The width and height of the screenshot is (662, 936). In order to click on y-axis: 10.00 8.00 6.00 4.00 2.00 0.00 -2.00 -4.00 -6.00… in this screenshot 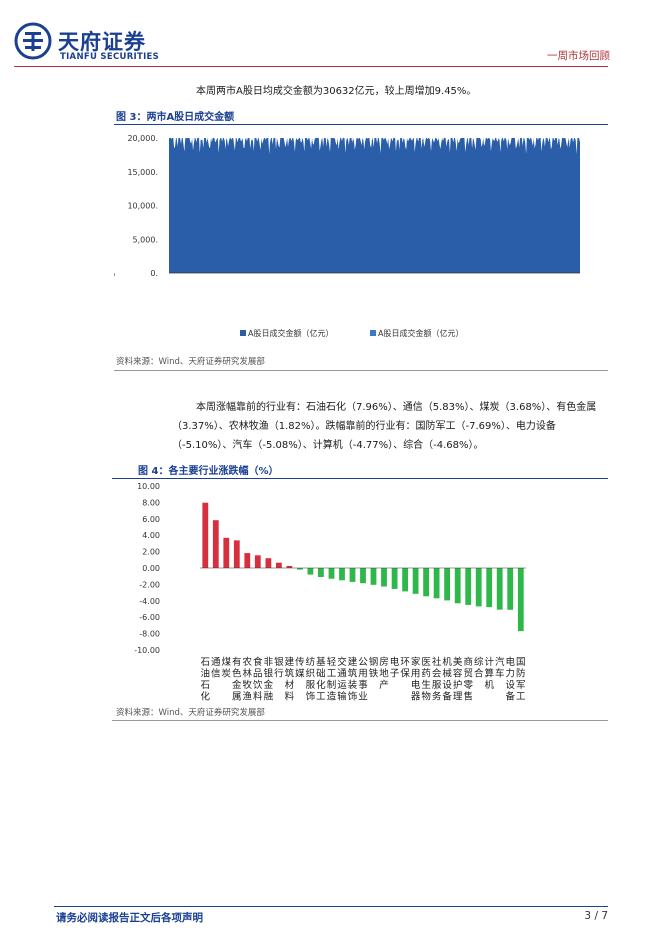, I will do `click(147, 568)`.